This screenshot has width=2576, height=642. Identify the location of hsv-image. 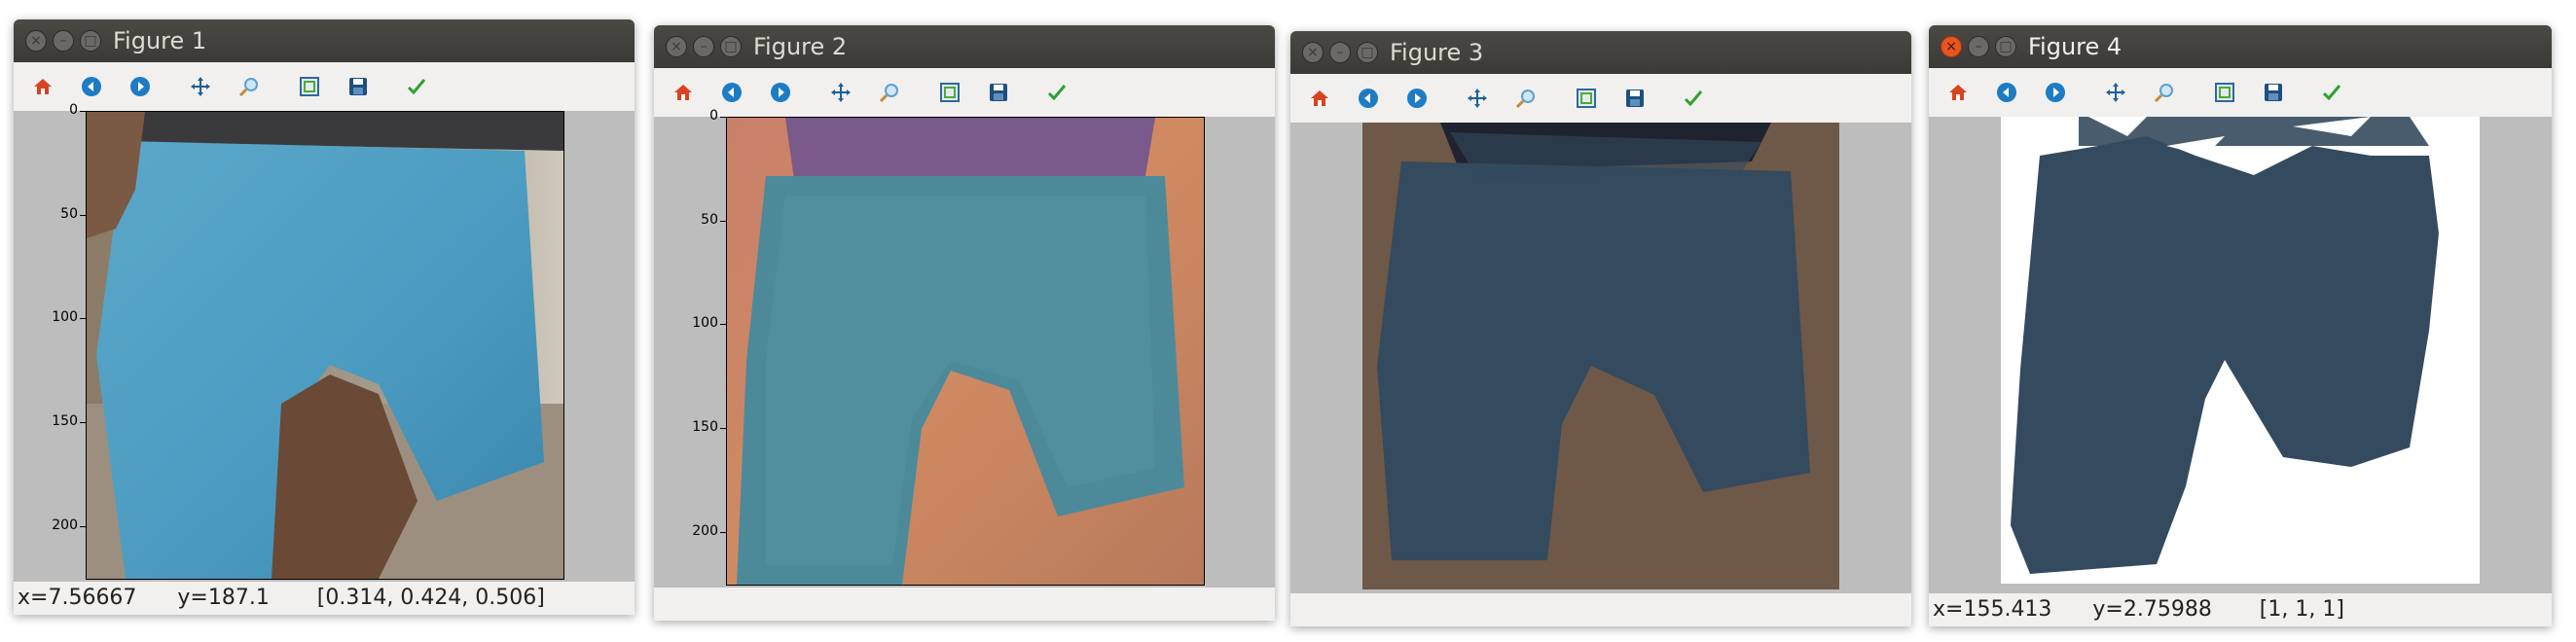
(965, 351).